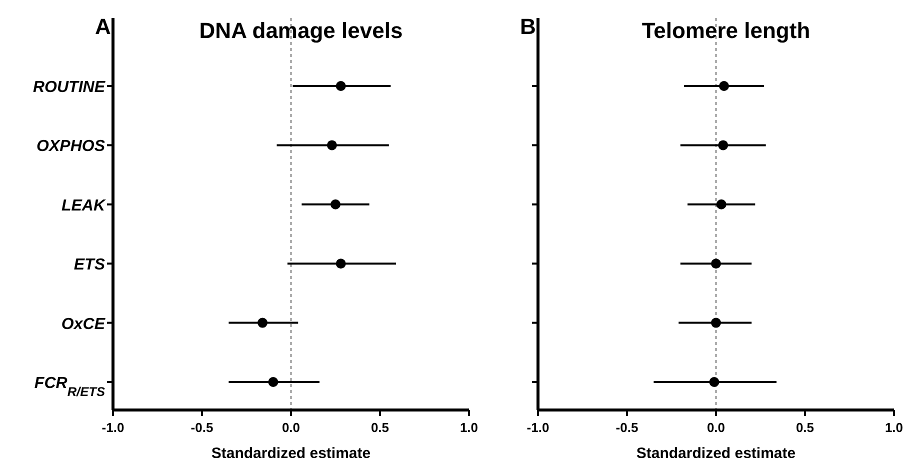  What do you see at coordinates (69, 87) in the screenshot?
I see `y-tick-label: ROUTINE` at bounding box center [69, 87].